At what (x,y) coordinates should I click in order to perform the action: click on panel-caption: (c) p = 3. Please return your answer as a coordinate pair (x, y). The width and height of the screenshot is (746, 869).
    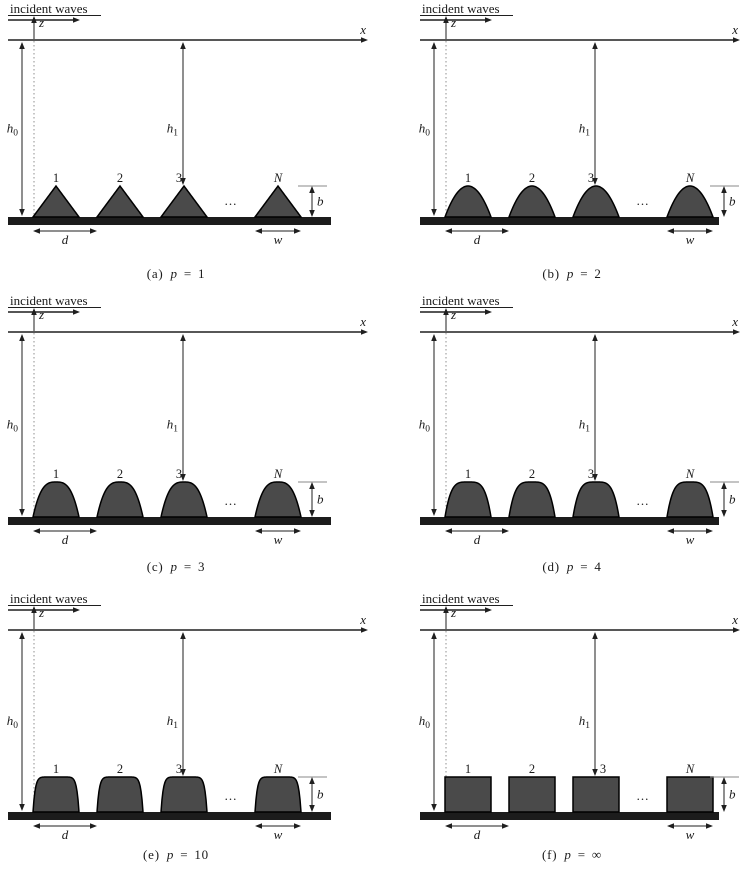
    Looking at the image, I should click on (176, 566).